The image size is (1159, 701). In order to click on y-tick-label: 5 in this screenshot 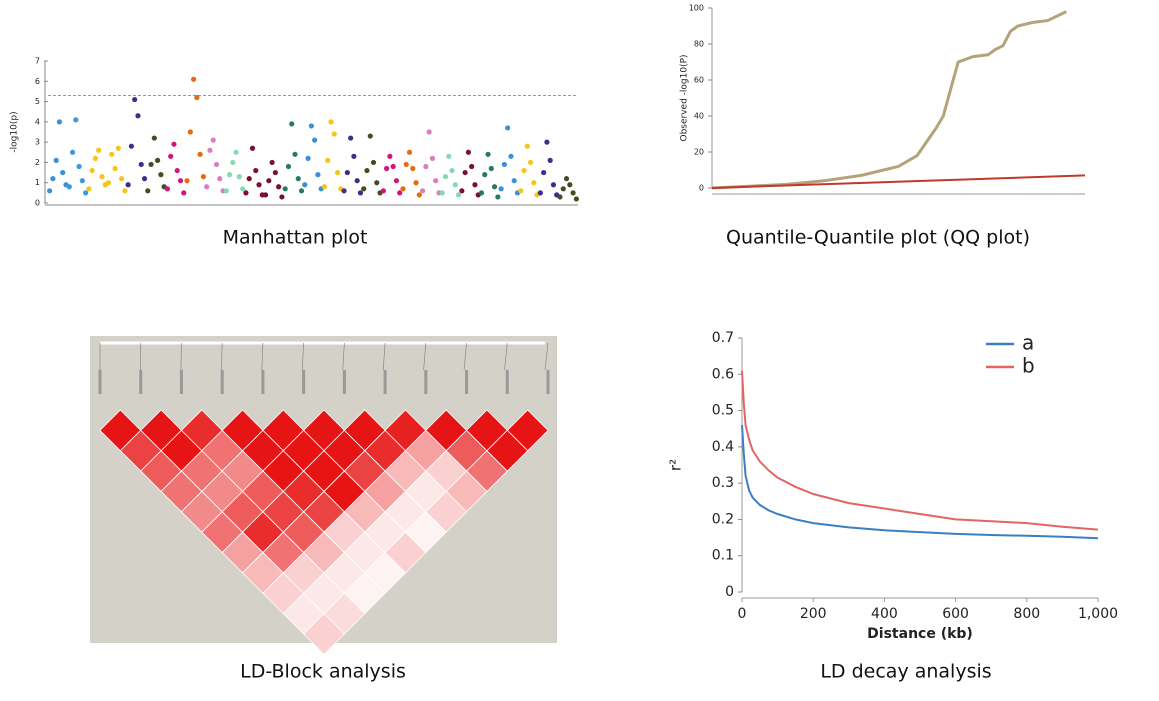, I will do `click(37, 101)`.